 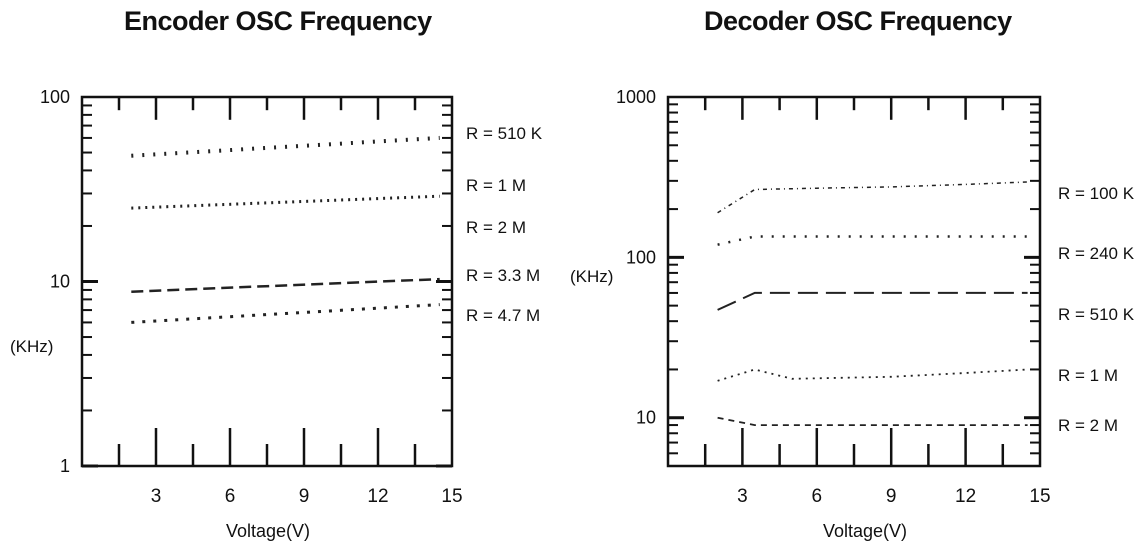 What do you see at coordinates (55, 97) in the screenshot?
I see `encoder-y-tick-label: 100` at bounding box center [55, 97].